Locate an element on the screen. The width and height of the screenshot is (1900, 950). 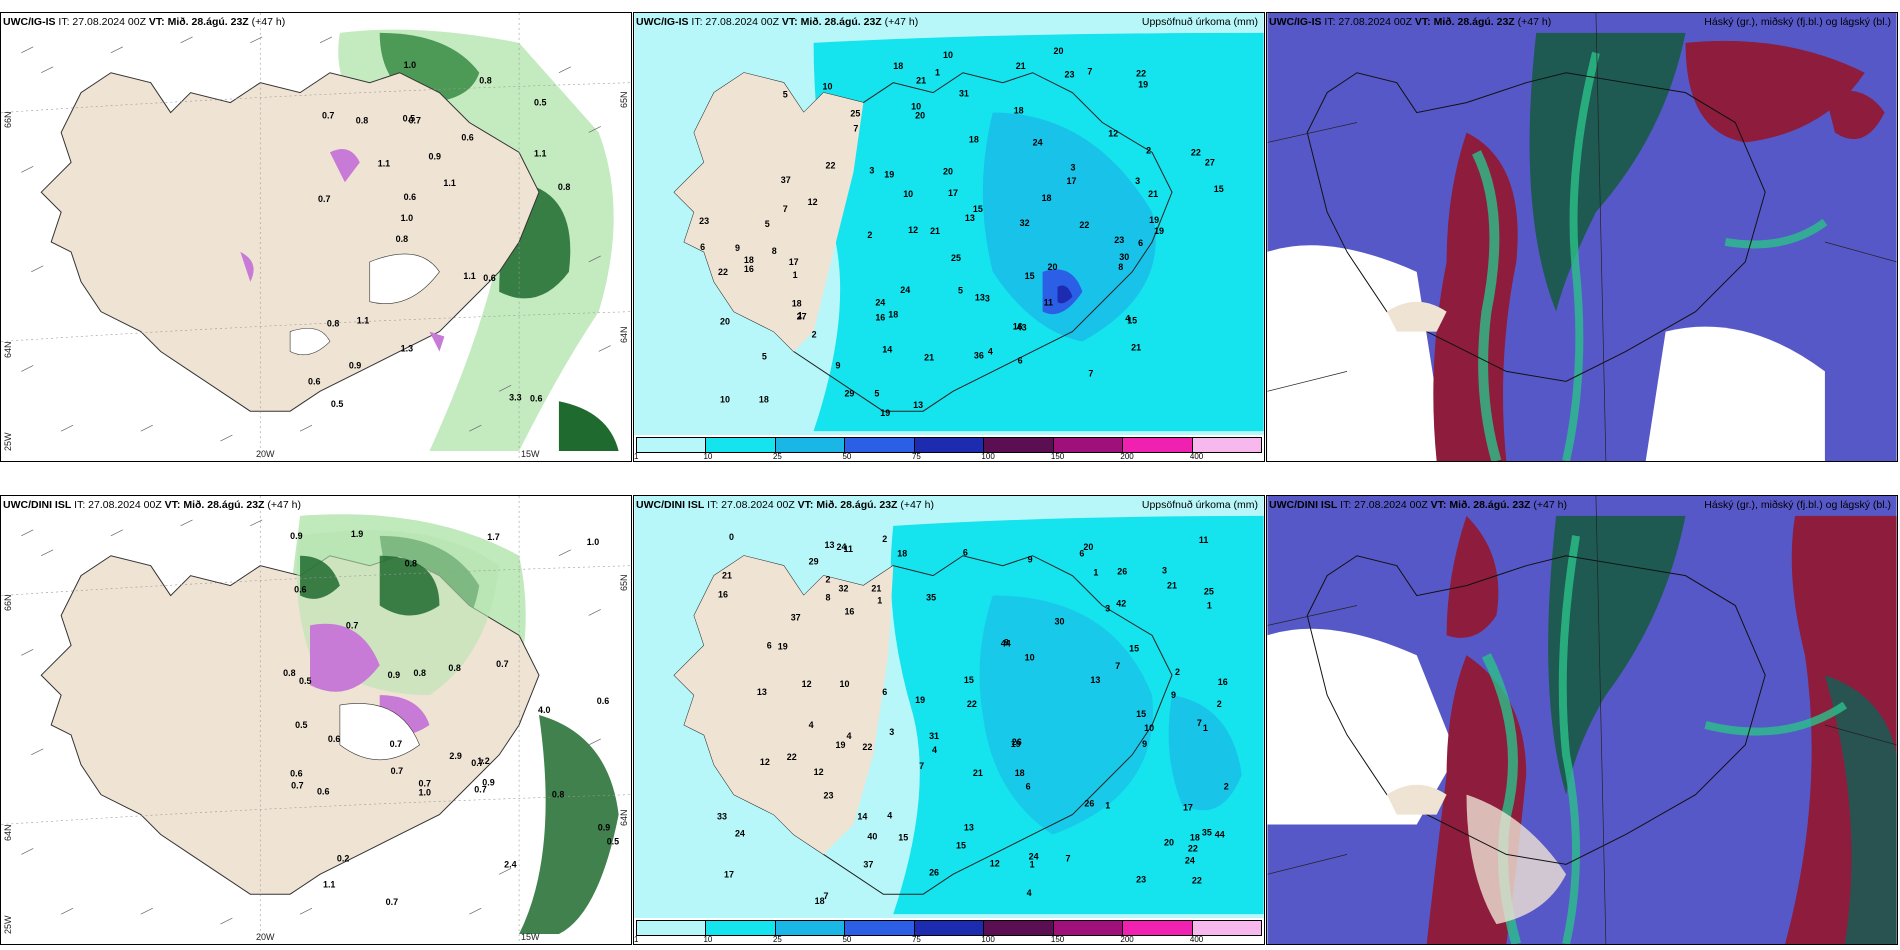
colorbar-tick: 150 is located at coordinates (1057, 456).